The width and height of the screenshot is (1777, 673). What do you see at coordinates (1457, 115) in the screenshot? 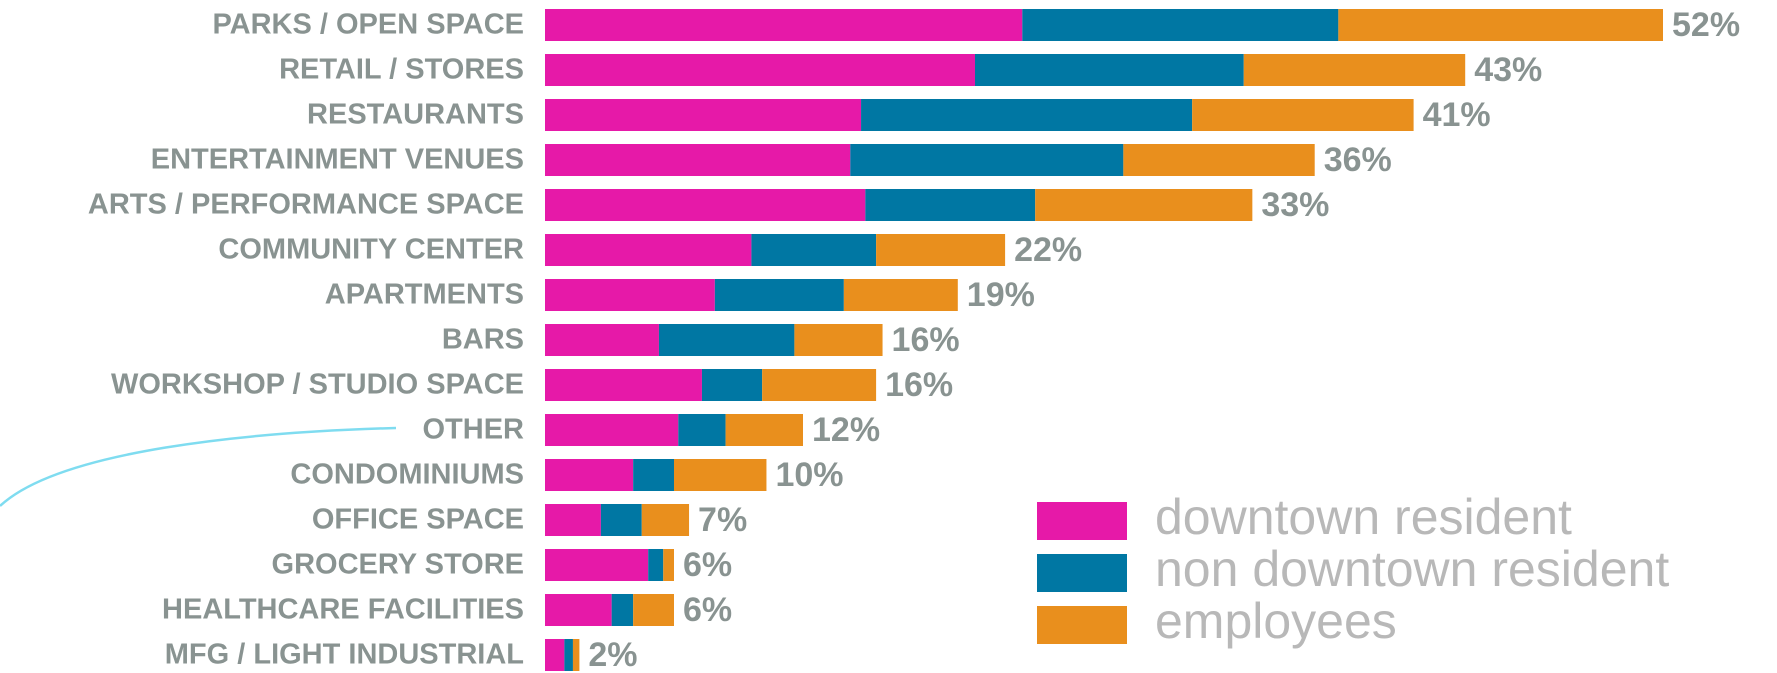
I see `total-label: 41%` at bounding box center [1457, 115].